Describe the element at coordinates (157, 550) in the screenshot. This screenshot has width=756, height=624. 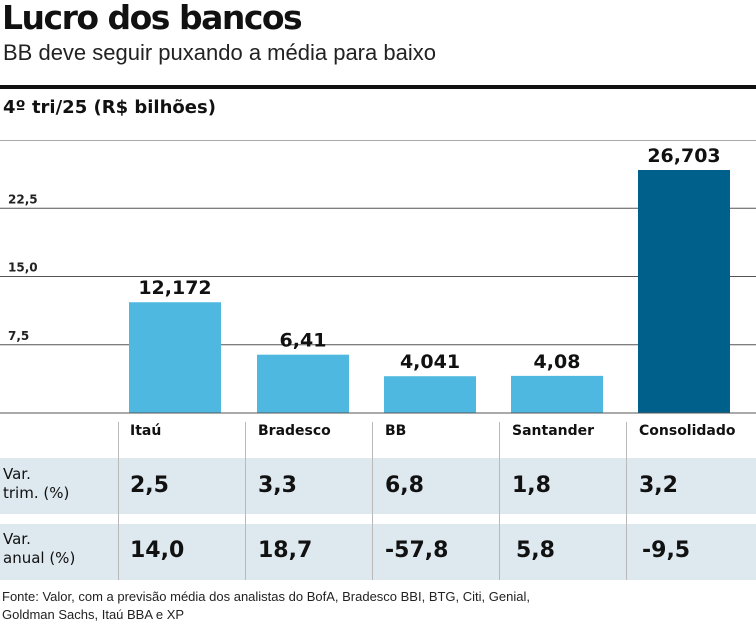
I see `var-anual-itau: 14,0` at that location.